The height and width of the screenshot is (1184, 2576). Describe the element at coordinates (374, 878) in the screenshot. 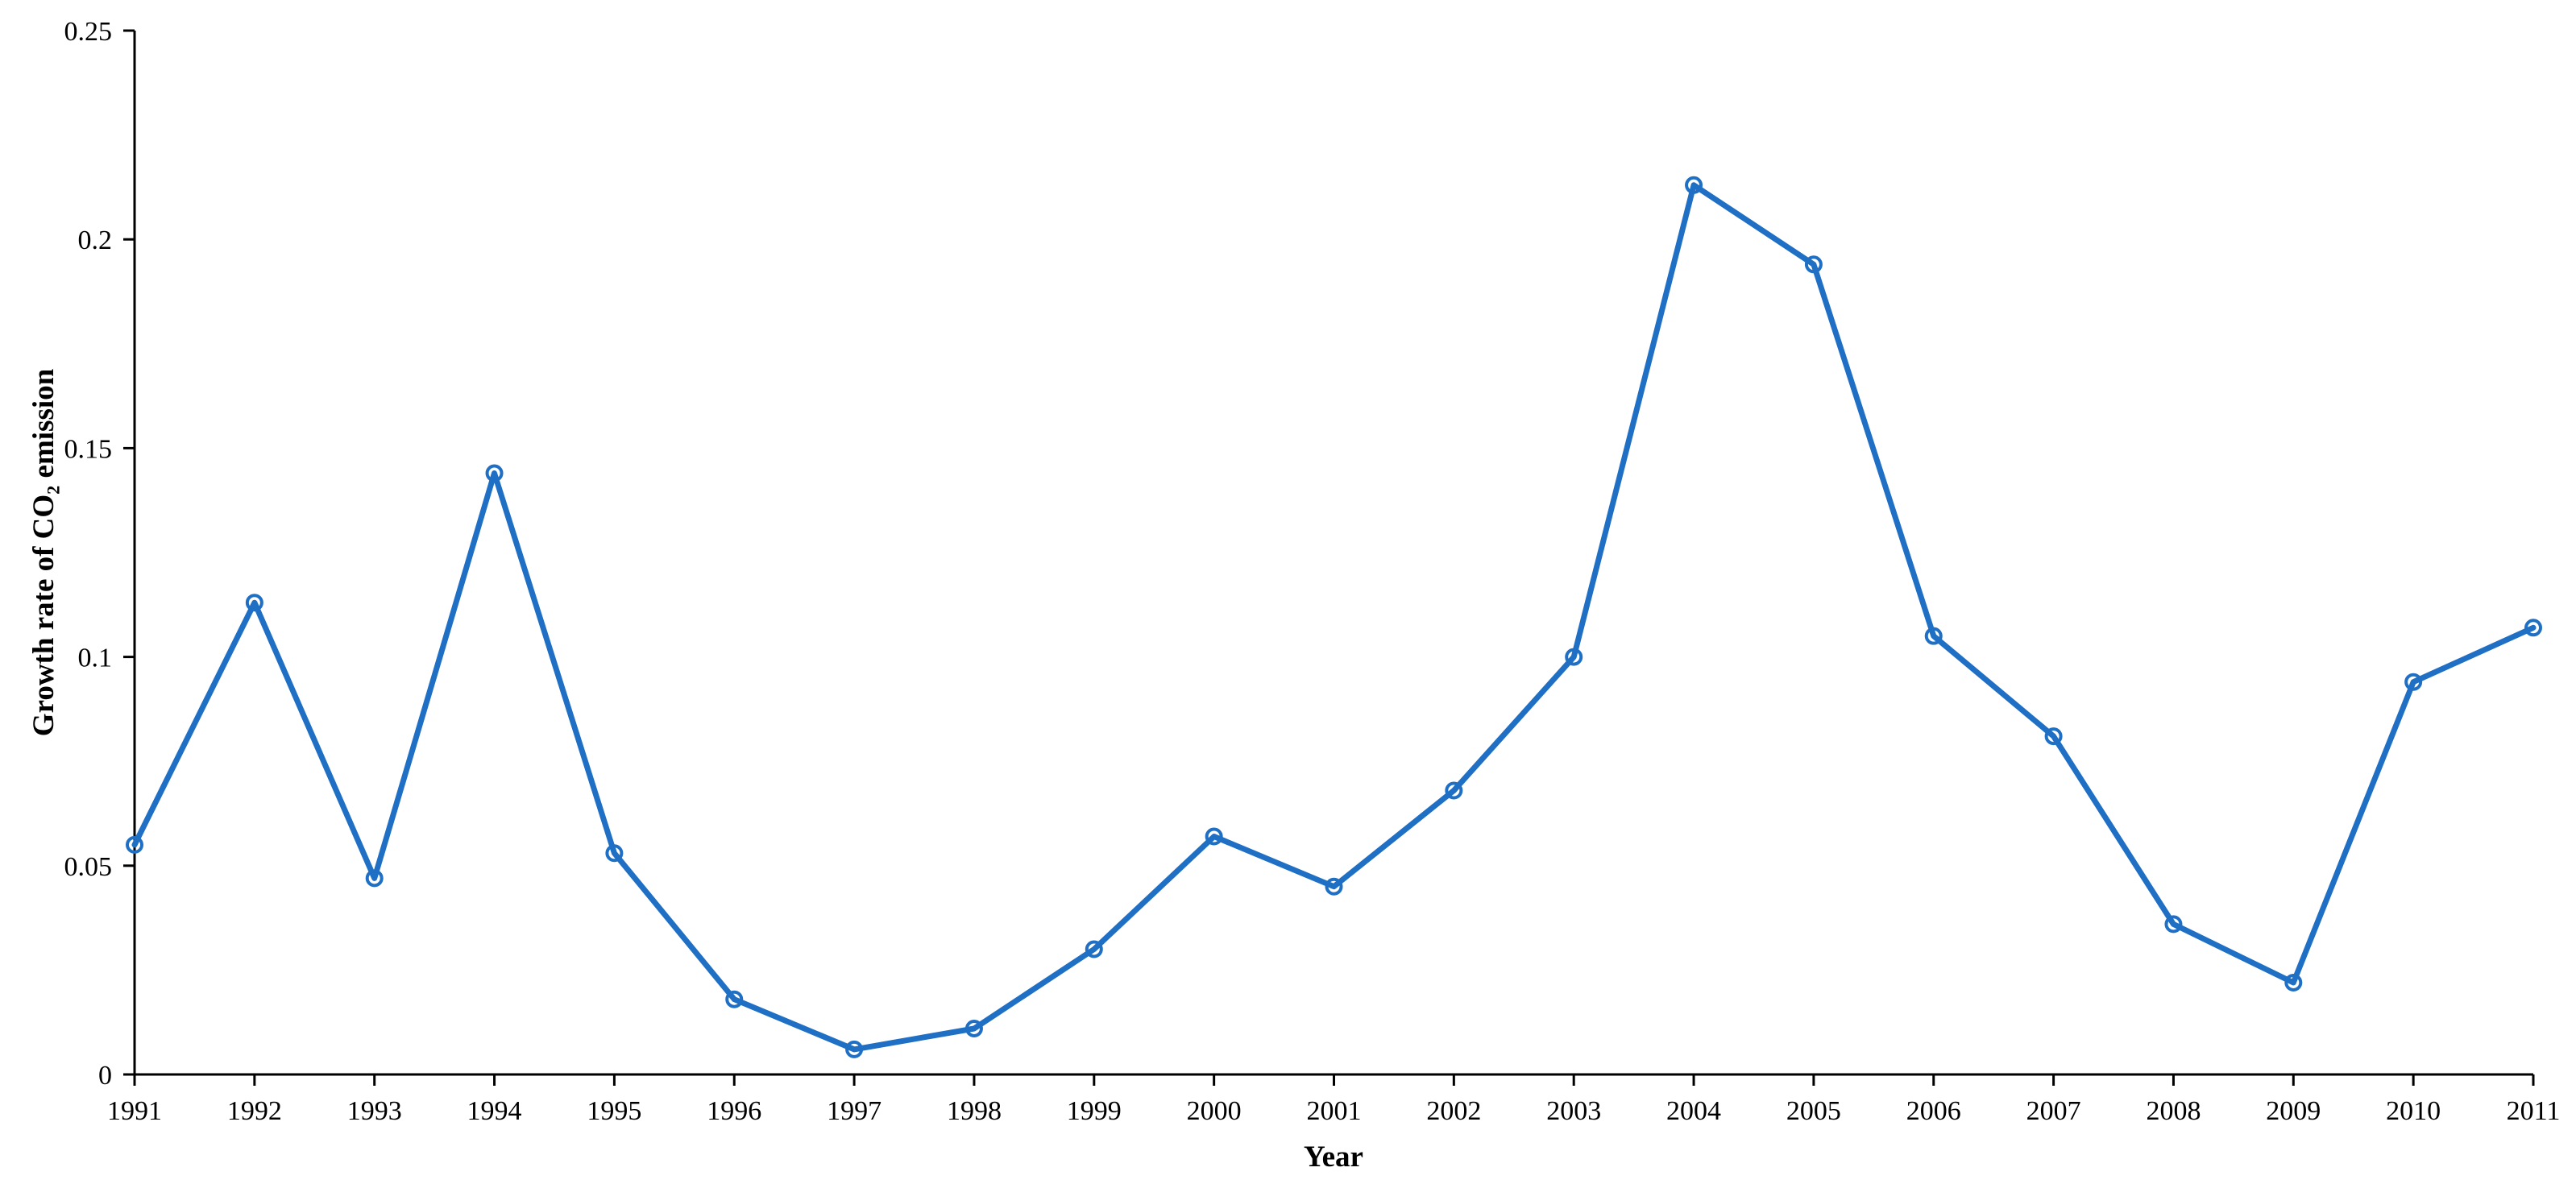

I see `data-point-1993` at that location.